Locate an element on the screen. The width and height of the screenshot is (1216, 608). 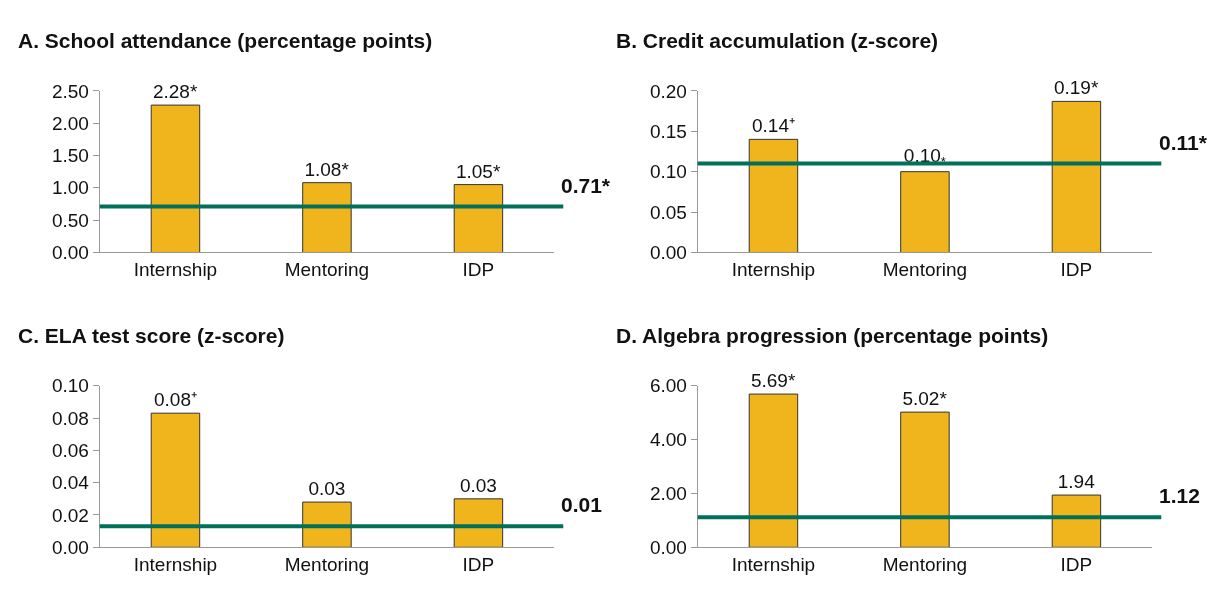
y-tick-label: 1.50 is located at coordinates (70, 156).